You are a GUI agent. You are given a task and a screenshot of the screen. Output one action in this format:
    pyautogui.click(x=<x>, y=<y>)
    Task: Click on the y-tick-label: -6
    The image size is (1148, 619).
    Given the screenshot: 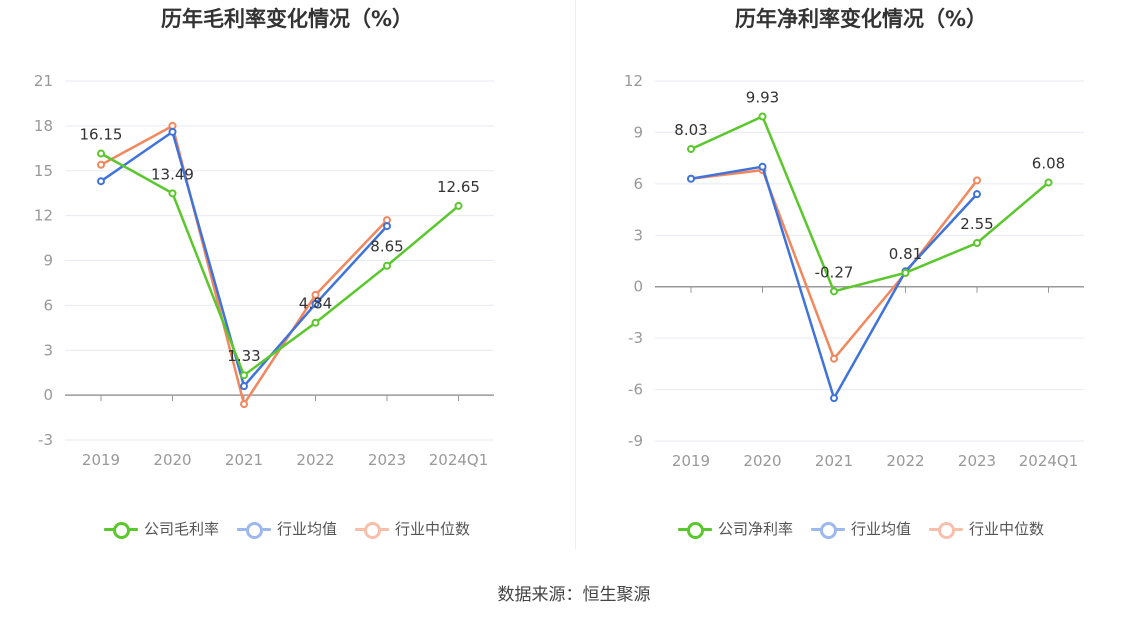 What is the action you would take?
    pyautogui.click(x=635, y=390)
    